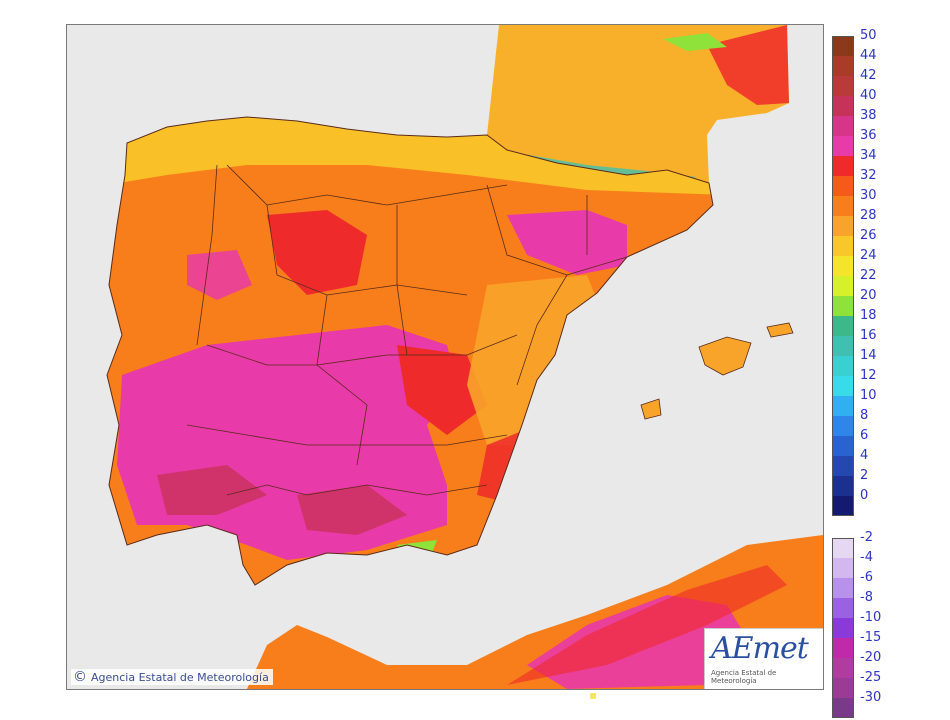 The width and height of the screenshot is (950, 720). Describe the element at coordinates (868, 35) in the screenshot. I see `legend-tick-label: 50` at that location.